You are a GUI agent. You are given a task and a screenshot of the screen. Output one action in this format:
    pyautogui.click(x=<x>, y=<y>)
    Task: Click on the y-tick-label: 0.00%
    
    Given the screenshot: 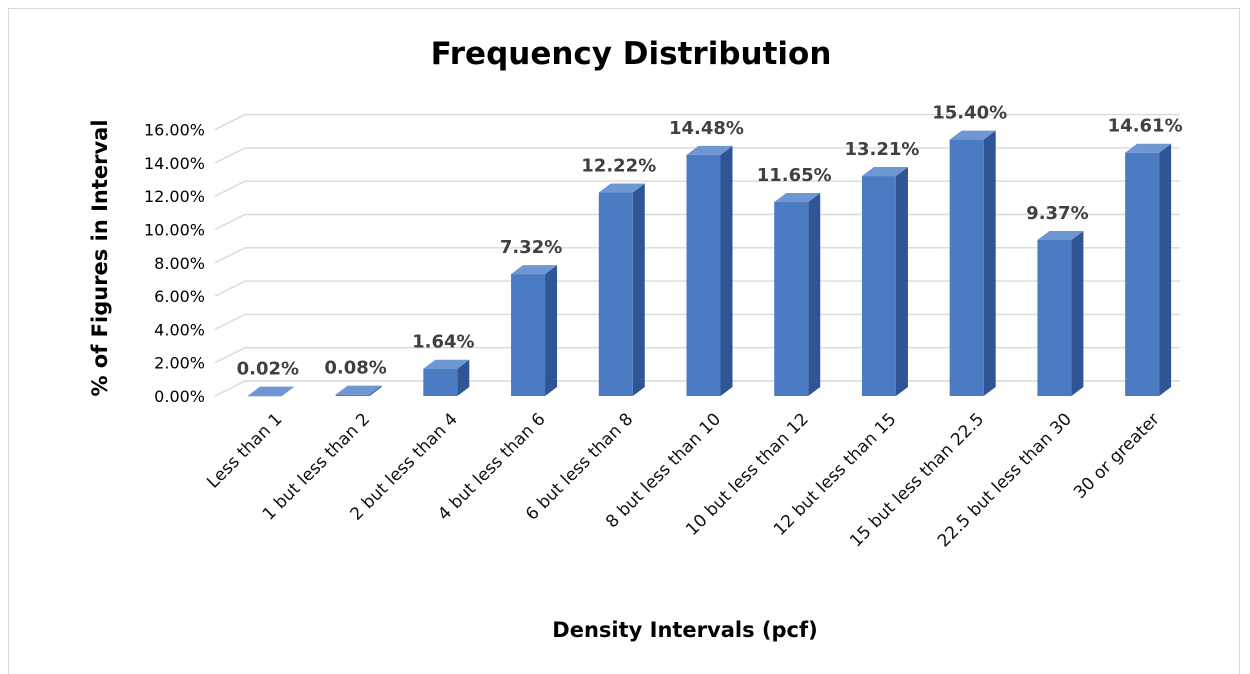 What is the action you would take?
    pyautogui.click(x=179, y=396)
    